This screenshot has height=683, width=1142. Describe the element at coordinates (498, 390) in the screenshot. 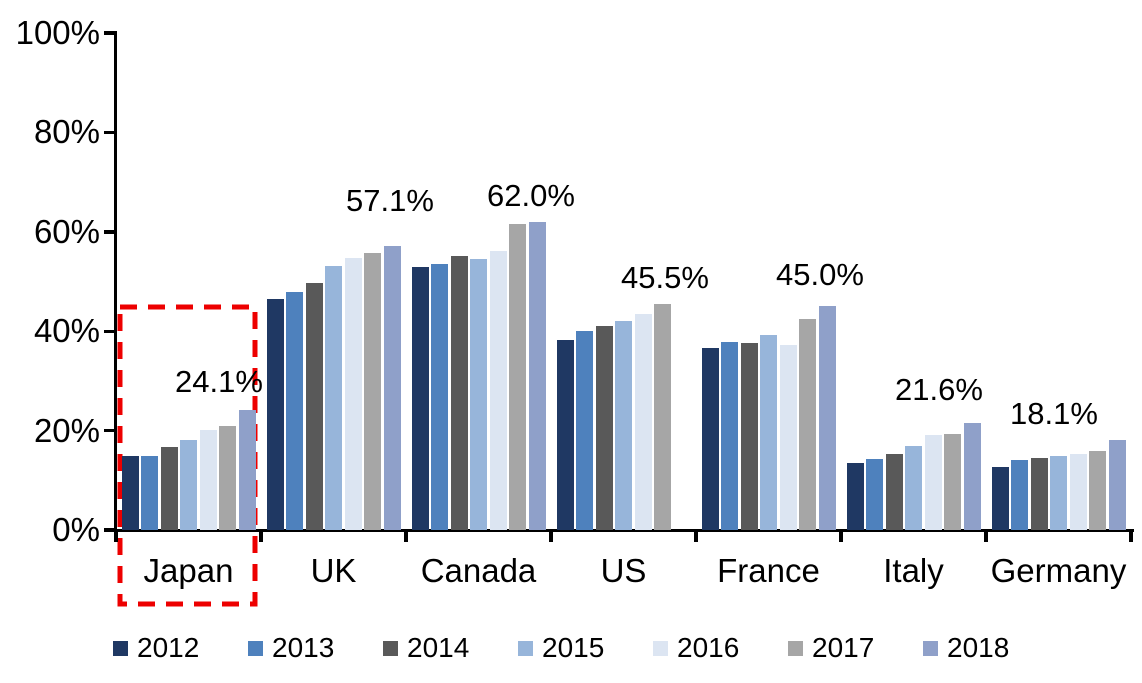

I see `bar-2016-canada` at that location.